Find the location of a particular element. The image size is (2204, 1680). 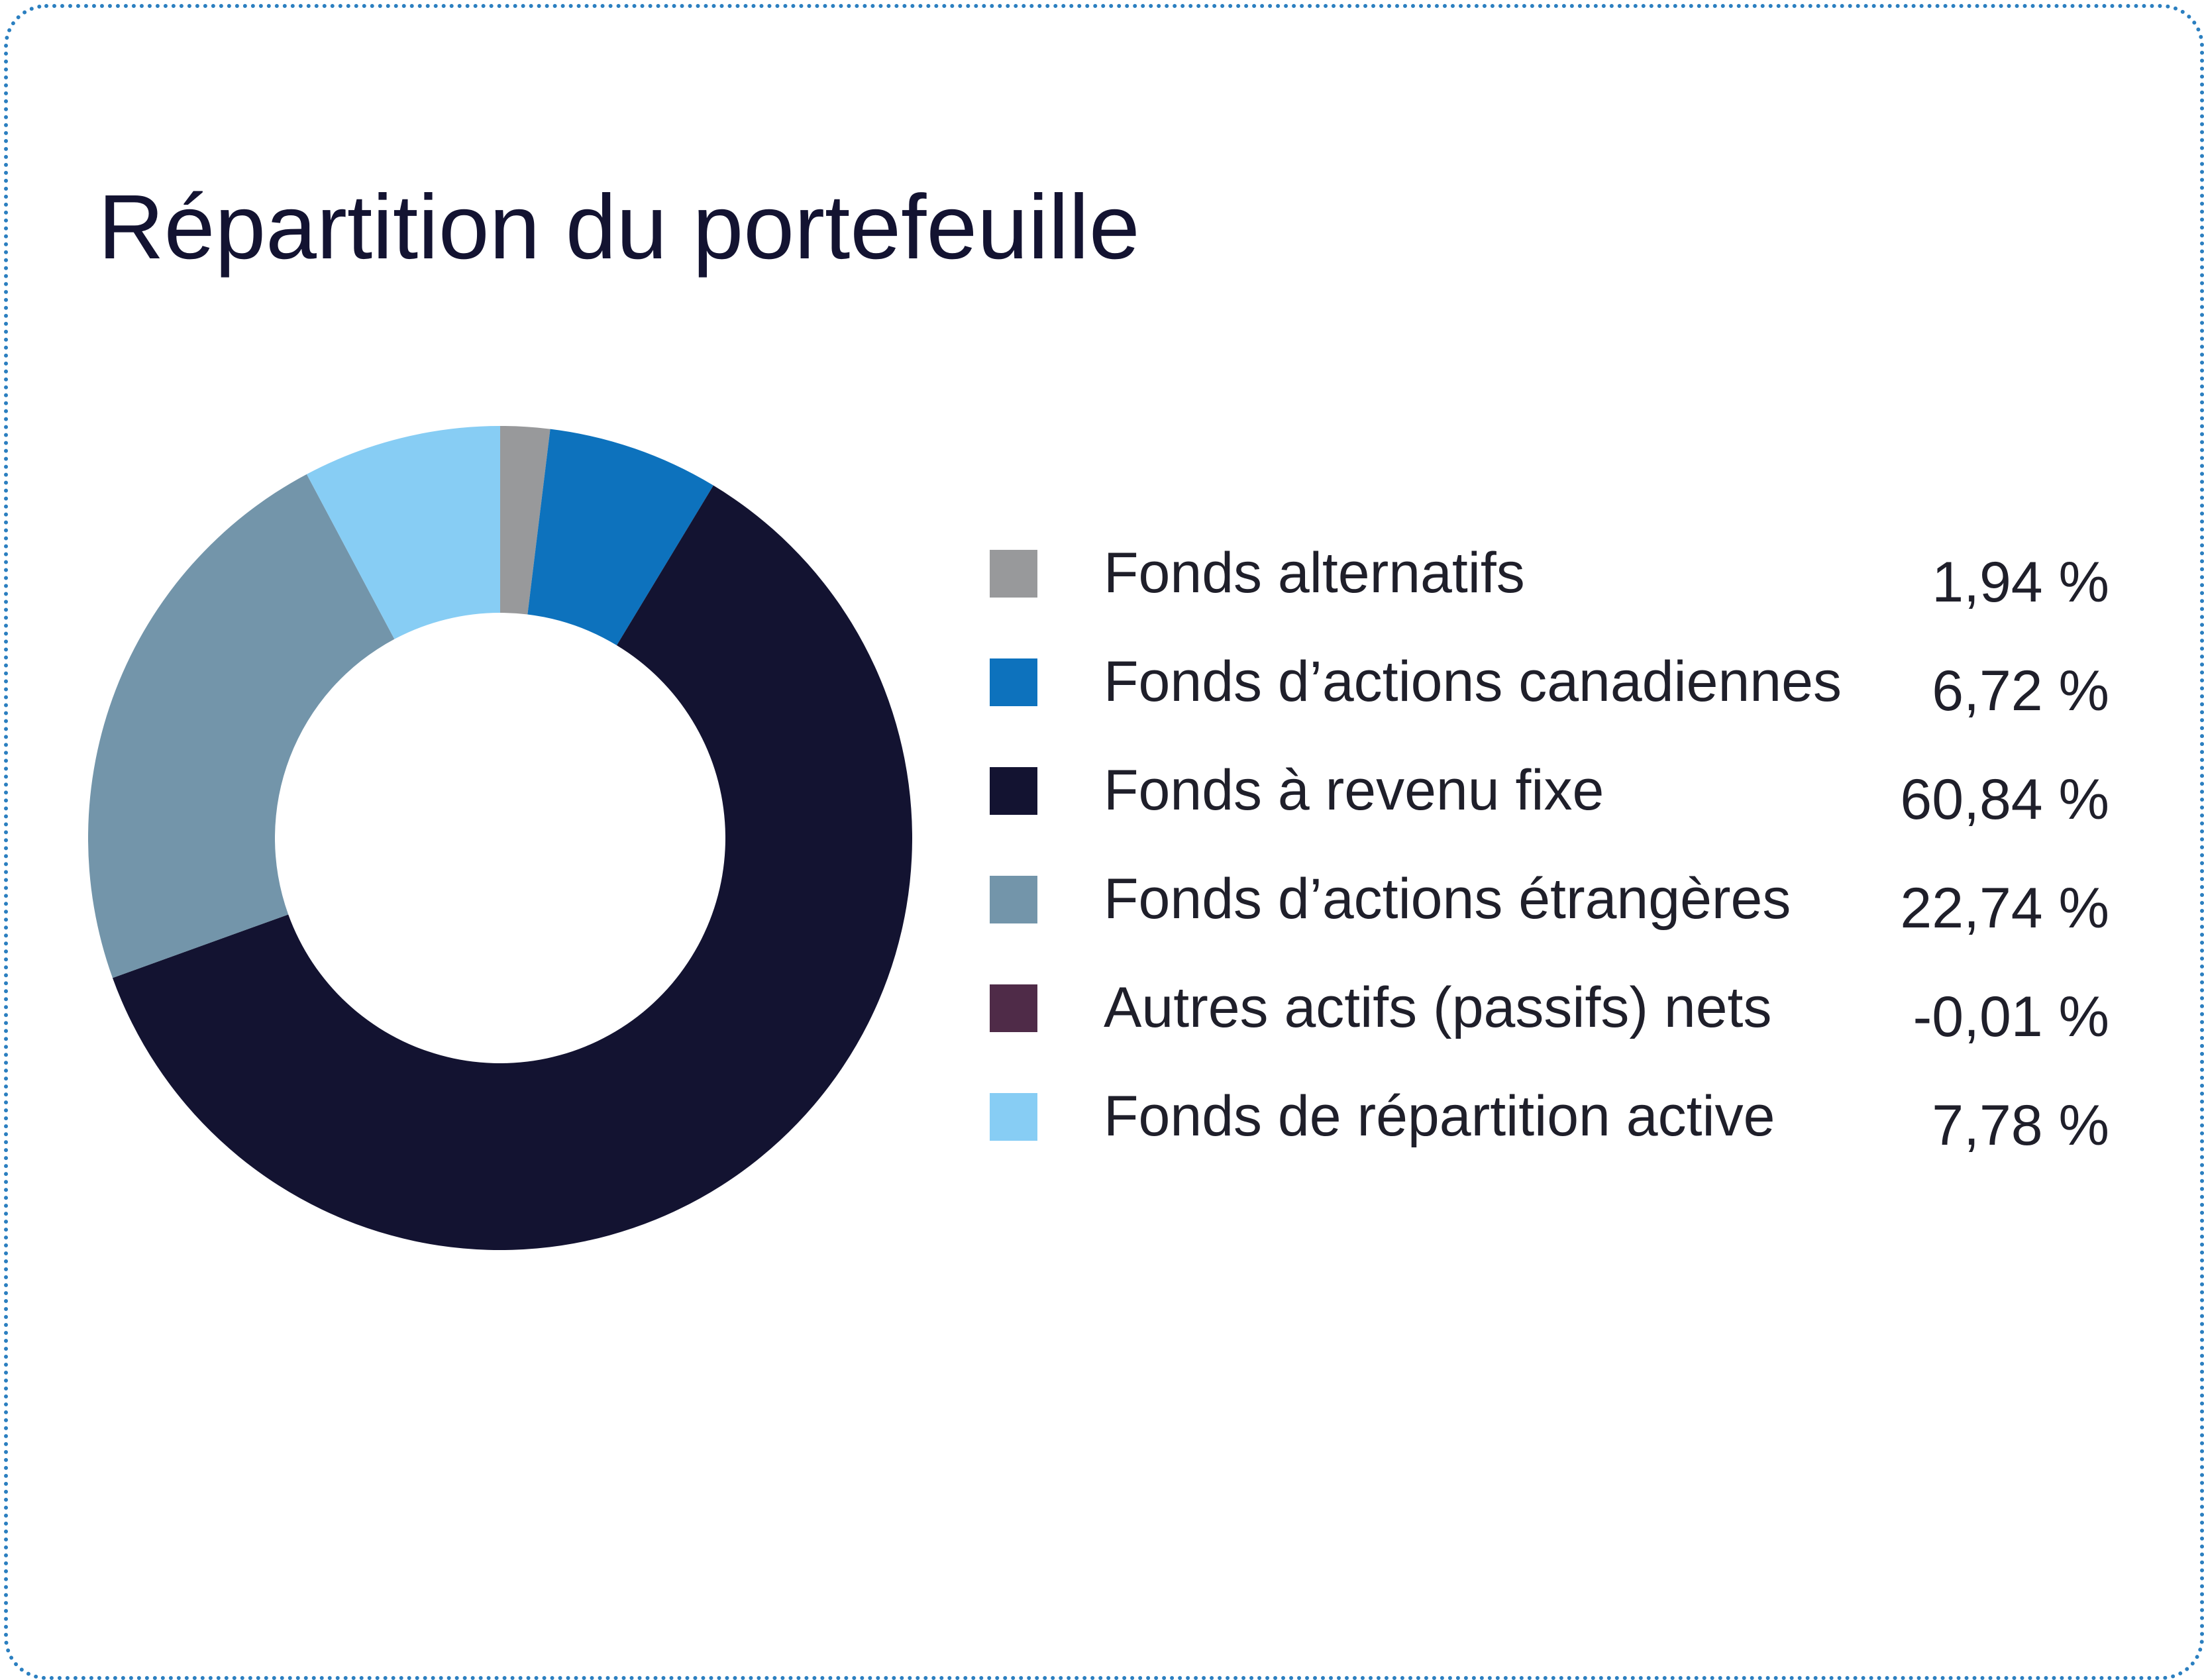

legend-item: Fonds à revenu fixe 60,84 % is located at coordinates (1549, 816).